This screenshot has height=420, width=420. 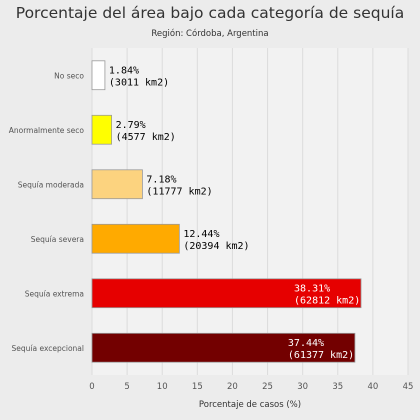 What do you see at coordinates (327, 300) in the screenshot?
I see `bar-value-label: (62812 km2)` at bounding box center [327, 300].